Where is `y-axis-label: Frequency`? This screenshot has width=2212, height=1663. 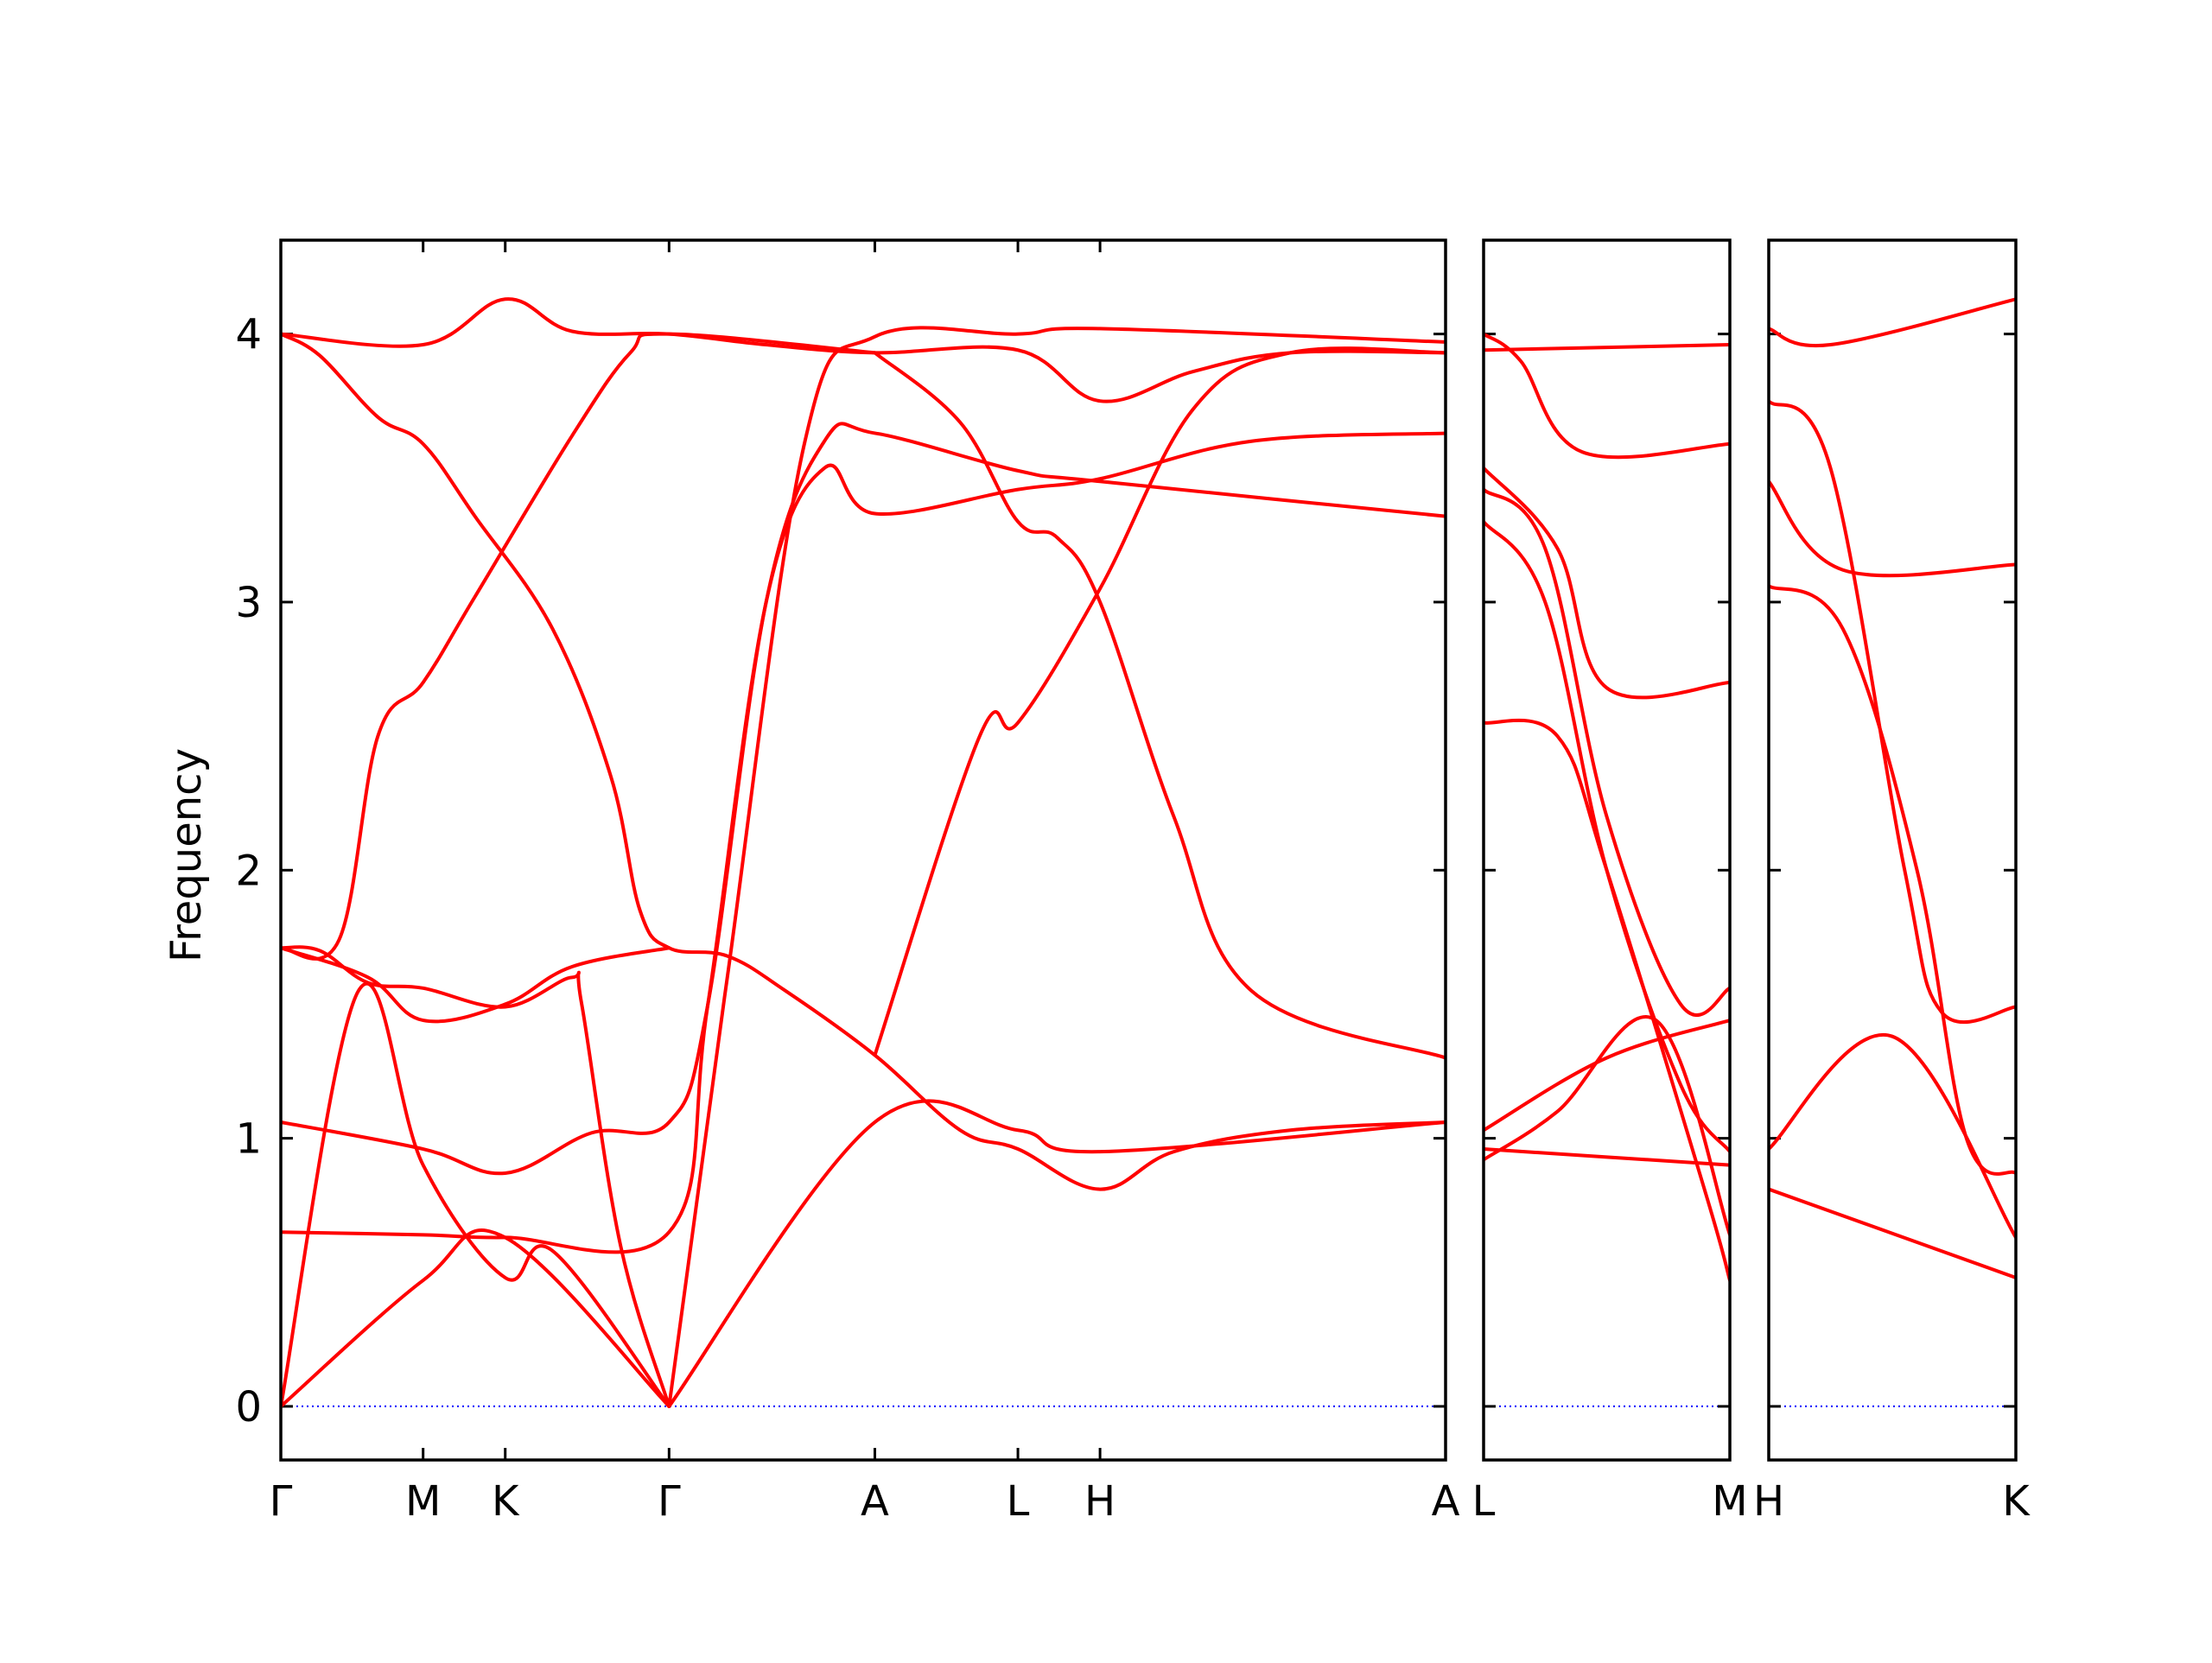
y-axis-label: Frequency is located at coordinates (186, 855).